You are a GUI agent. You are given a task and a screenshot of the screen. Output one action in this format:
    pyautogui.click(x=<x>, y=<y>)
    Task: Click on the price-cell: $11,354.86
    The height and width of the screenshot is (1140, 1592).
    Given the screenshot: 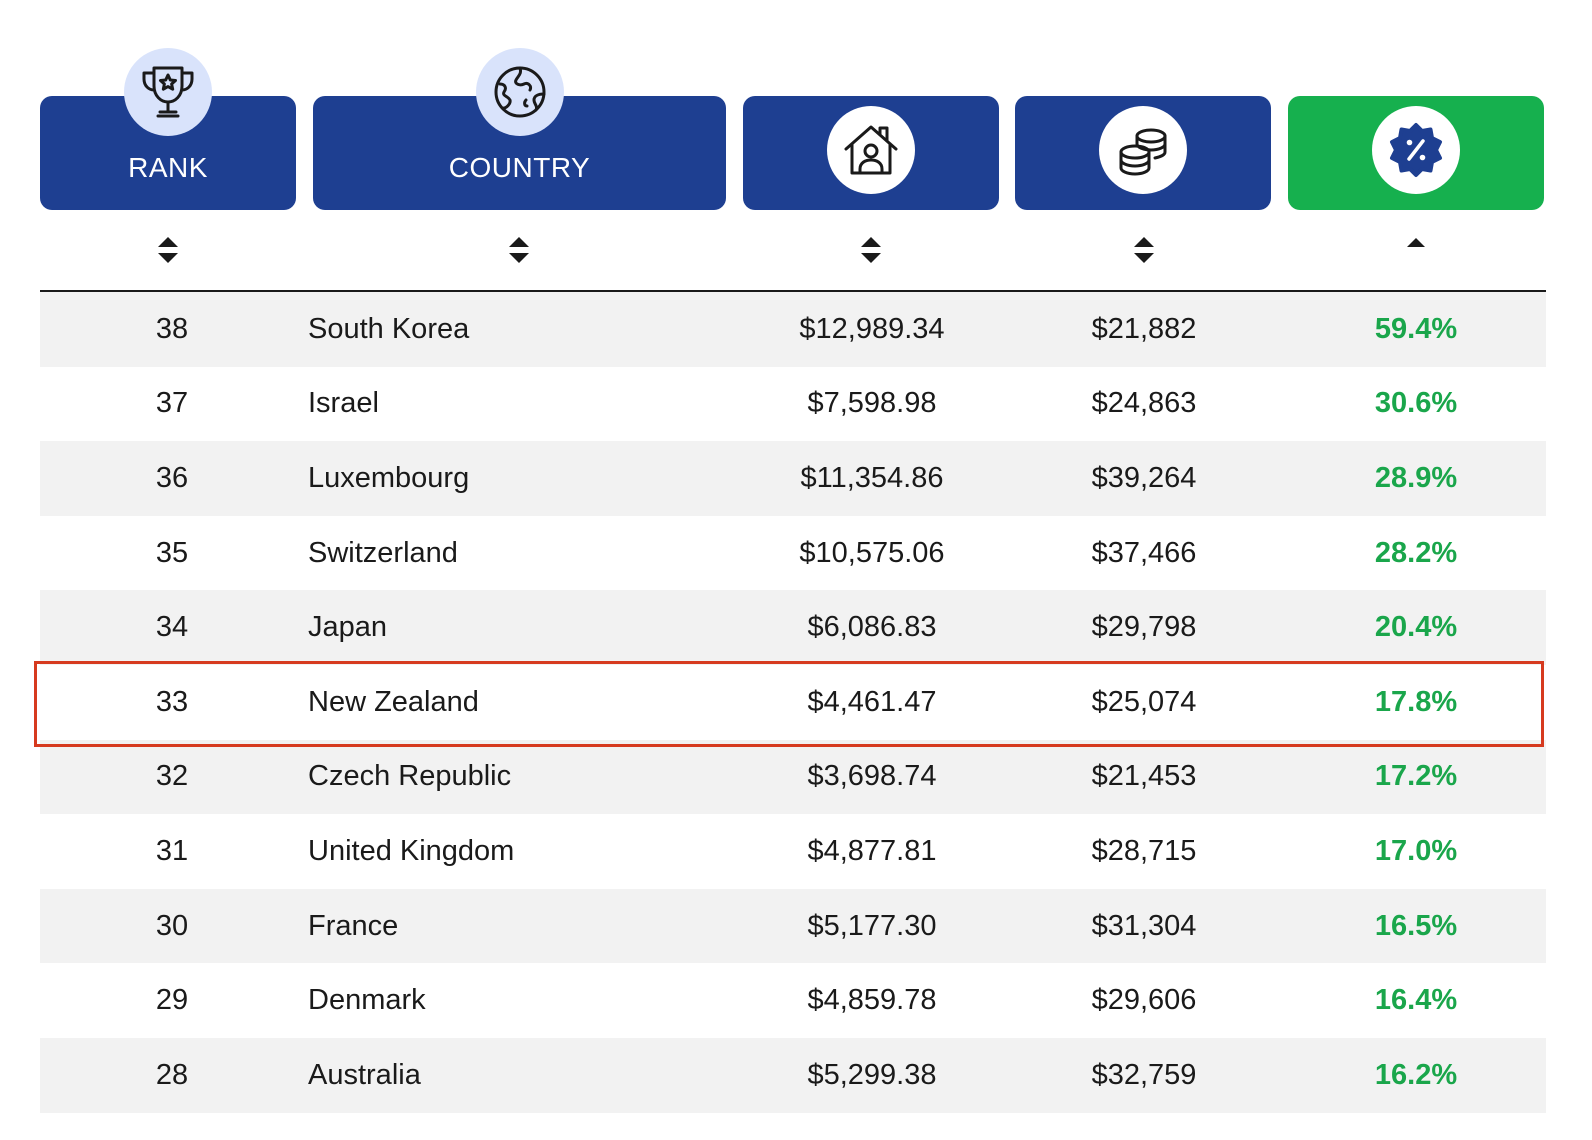 What is the action you would take?
    pyautogui.click(x=872, y=477)
    